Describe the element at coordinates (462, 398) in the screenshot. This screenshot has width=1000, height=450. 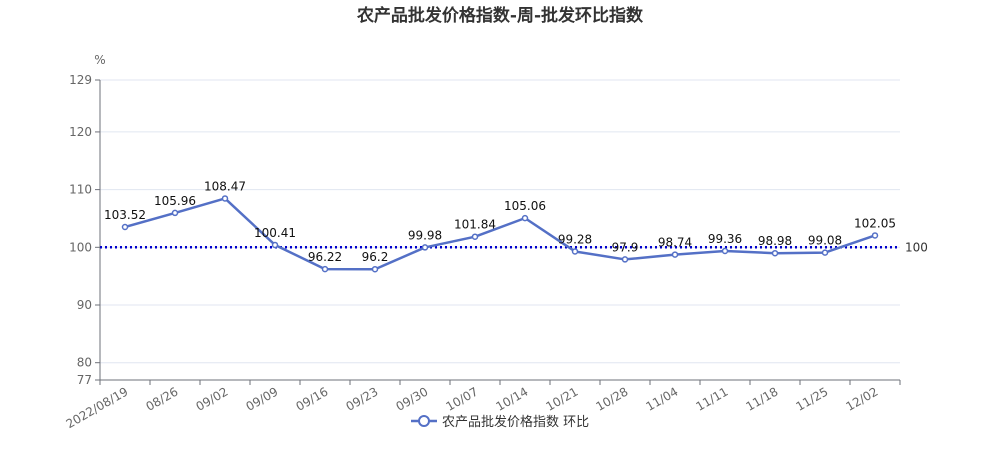
I see `x-tick-label: 10/07` at that location.